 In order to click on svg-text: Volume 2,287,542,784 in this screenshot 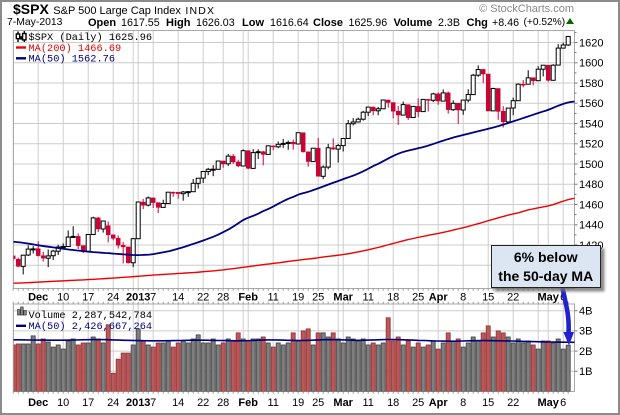, I will do `click(91, 316)`.